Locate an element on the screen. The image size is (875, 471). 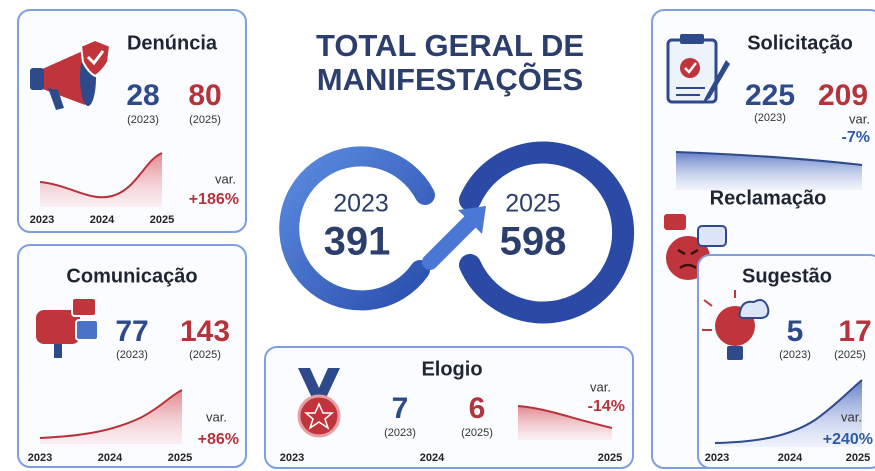
value-2023: 5 is located at coordinates (795, 331).